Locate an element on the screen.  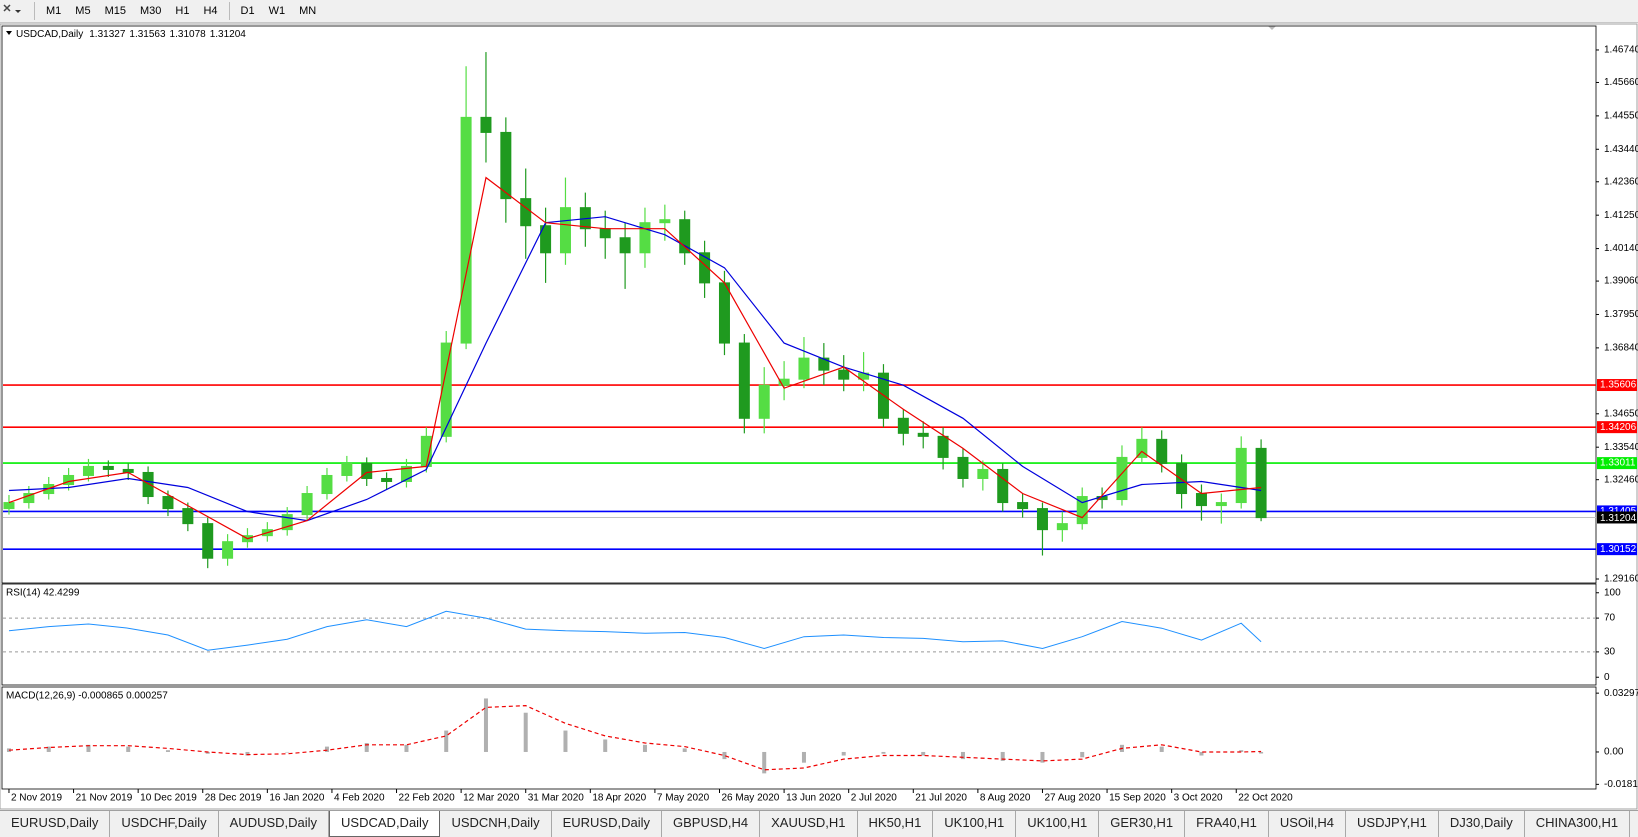
timeframe-button: MN is located at coordinates (308, 11).